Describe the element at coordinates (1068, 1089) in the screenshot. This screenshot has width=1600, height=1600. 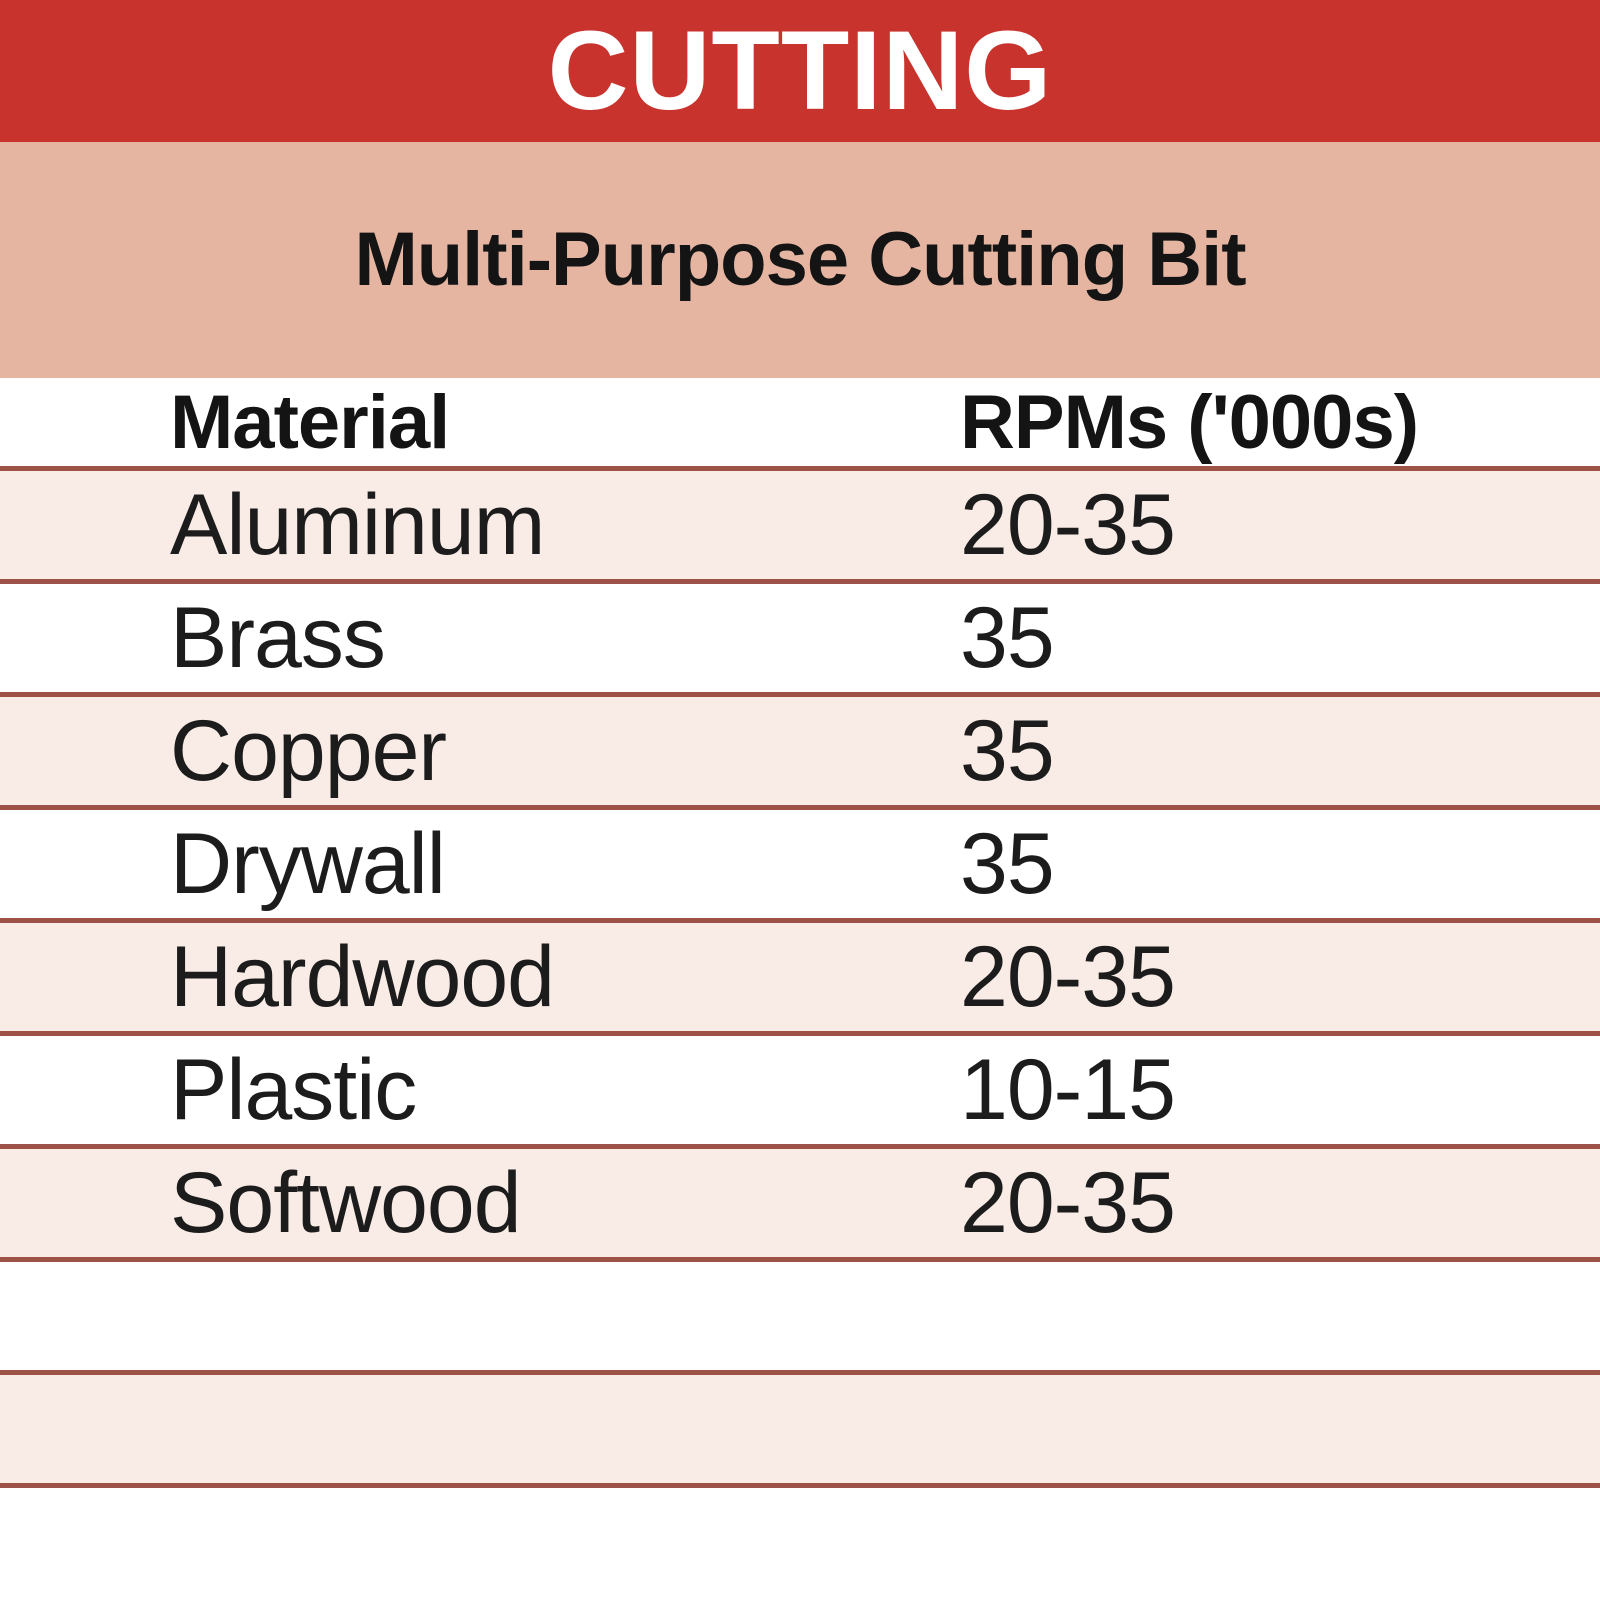
I see `rpm-cell: 10-15` at that location.